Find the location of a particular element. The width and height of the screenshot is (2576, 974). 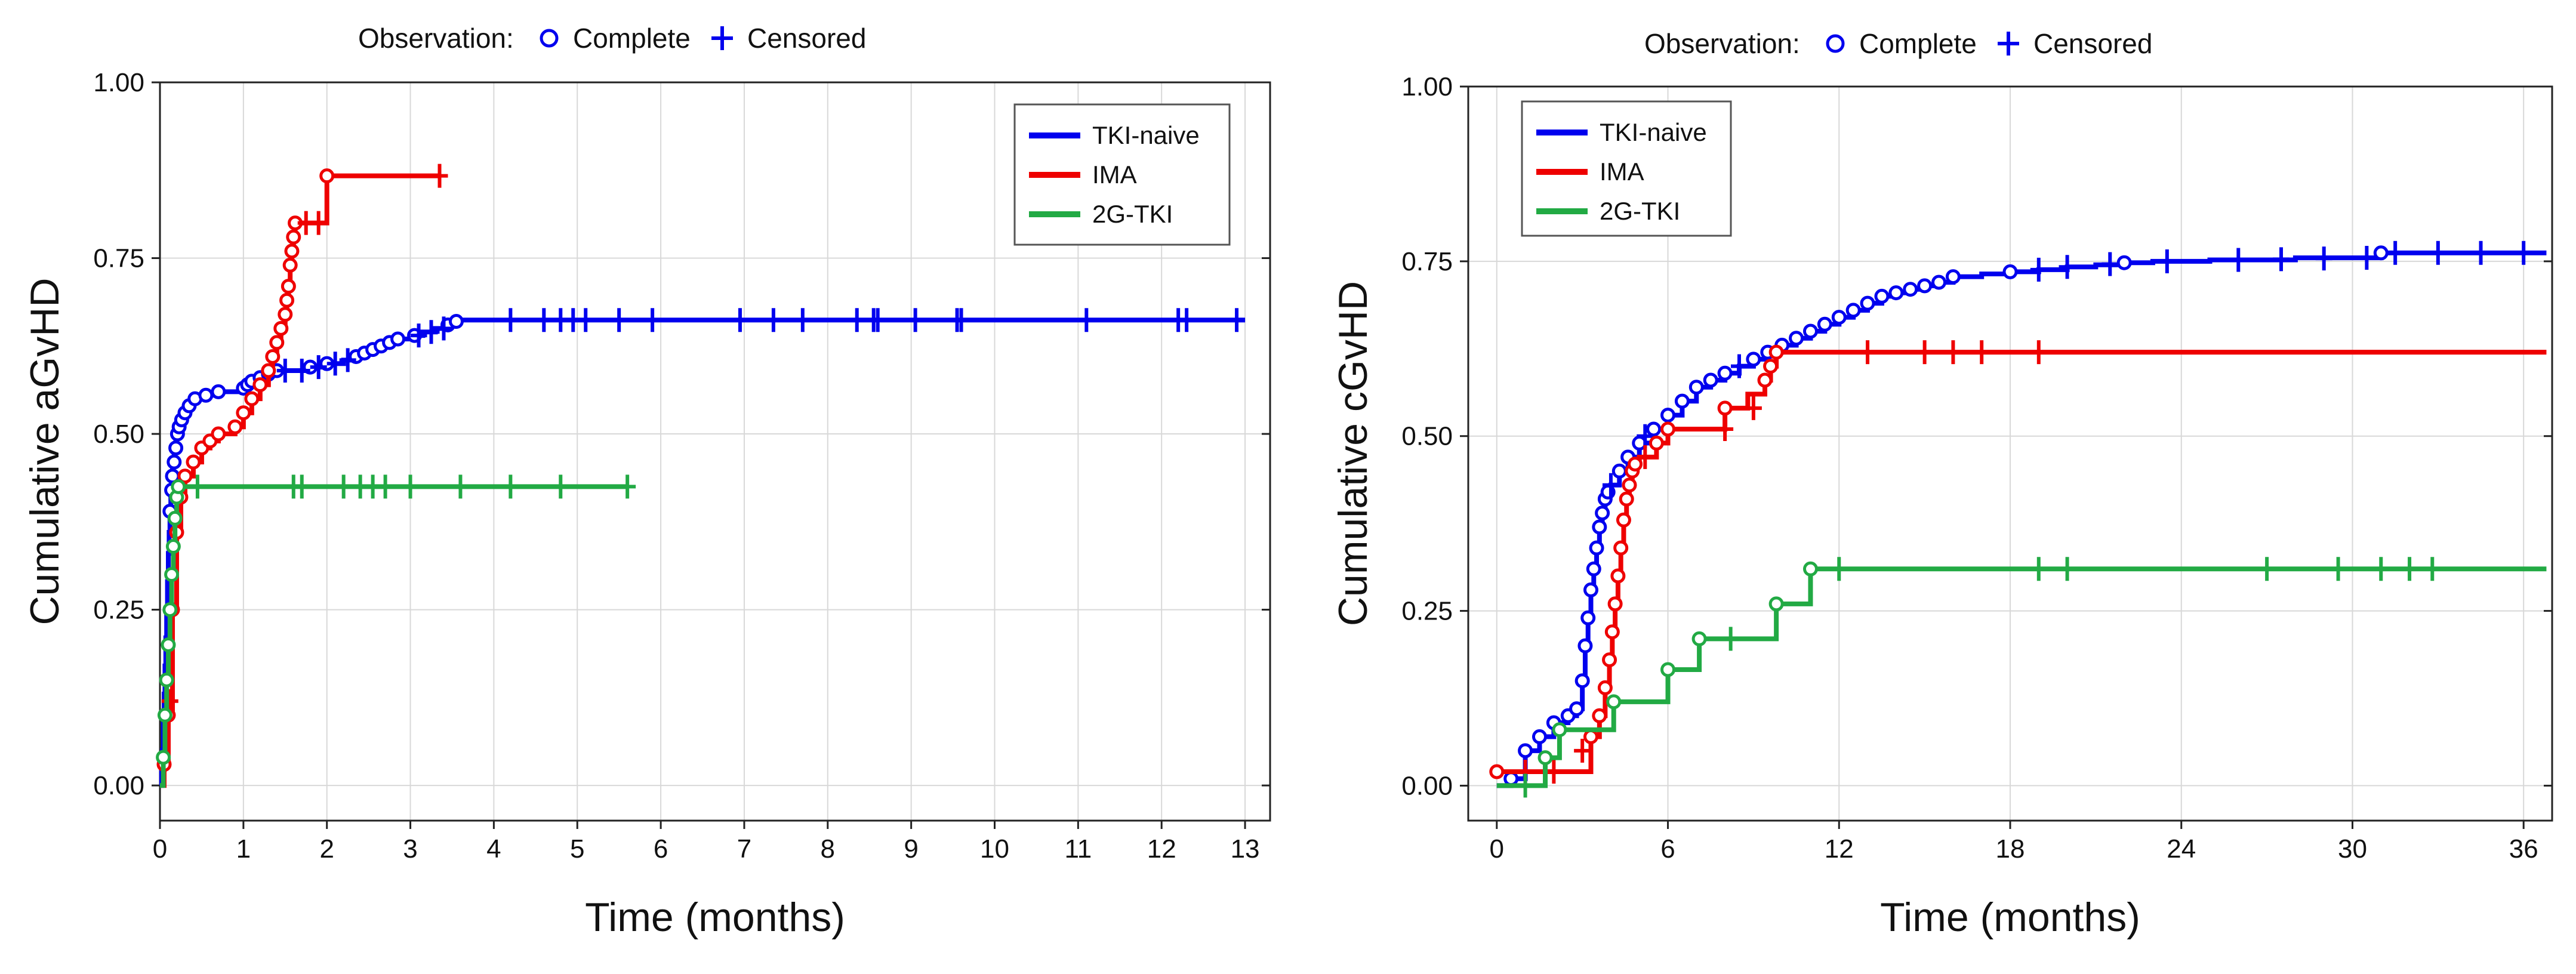

x-tick-label: 12 is located at coordinates (1839, 849).